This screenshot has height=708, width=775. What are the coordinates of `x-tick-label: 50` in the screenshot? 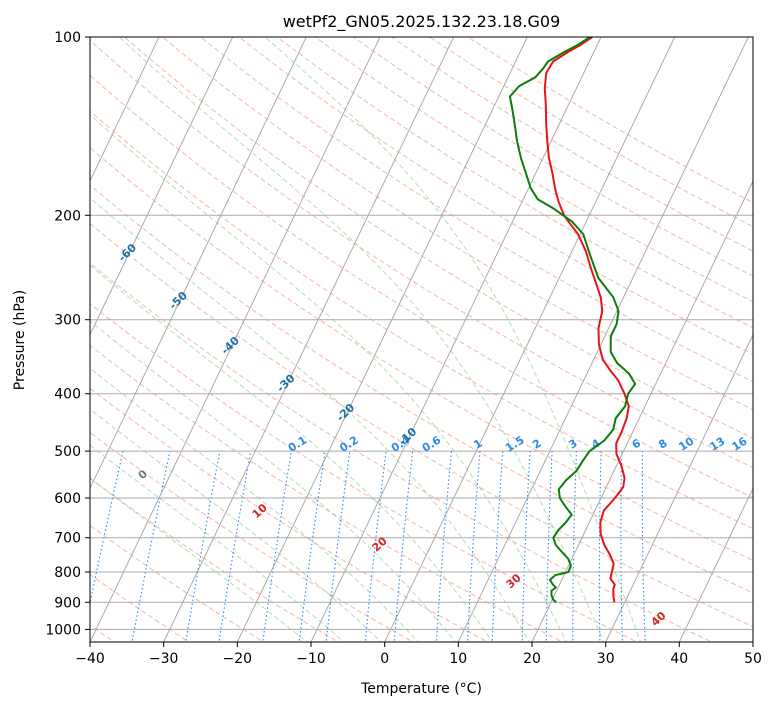 It's located at (753, 659).